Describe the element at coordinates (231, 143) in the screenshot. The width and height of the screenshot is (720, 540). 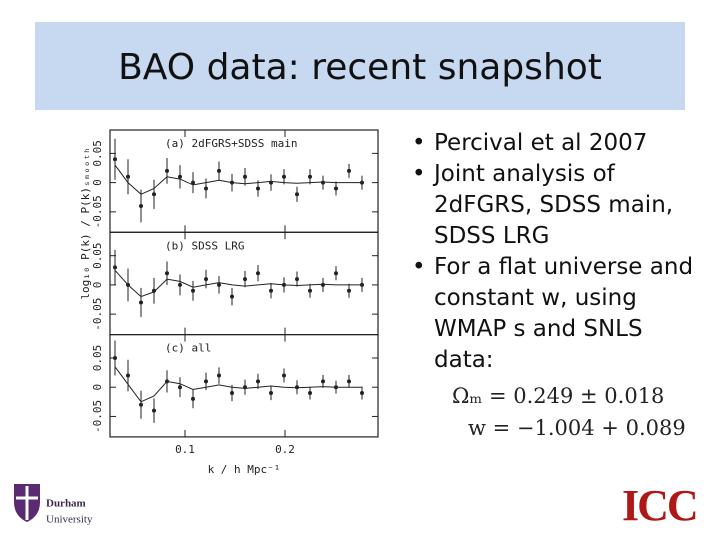
I see `panel-label: (a) 2dFGRS+SDSS main` at that location.